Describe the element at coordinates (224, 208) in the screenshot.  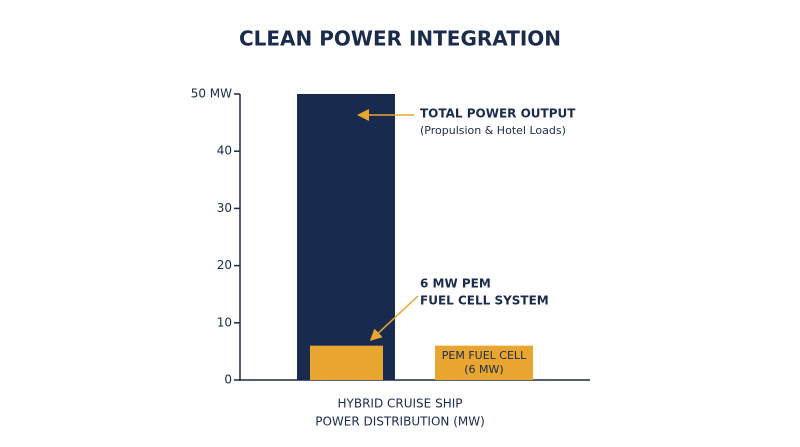
I see `y-tick-label: 30` at that location.